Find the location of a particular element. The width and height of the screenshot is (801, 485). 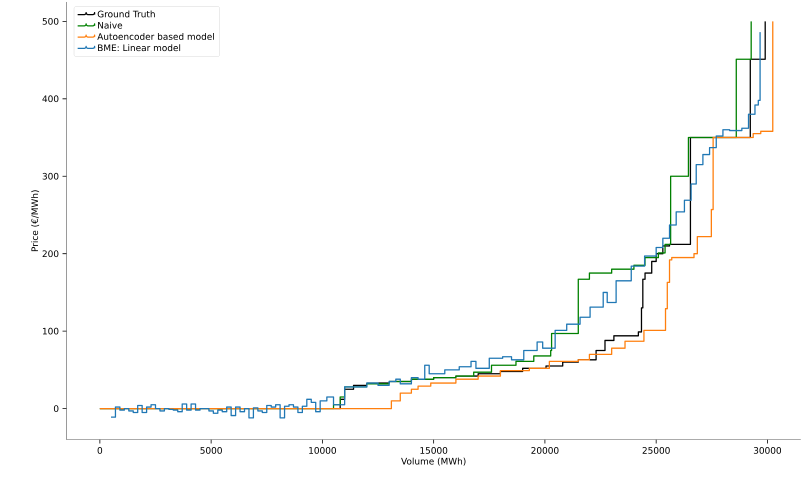

x-tick-label: 20000 is located at coordinates (545, 450).